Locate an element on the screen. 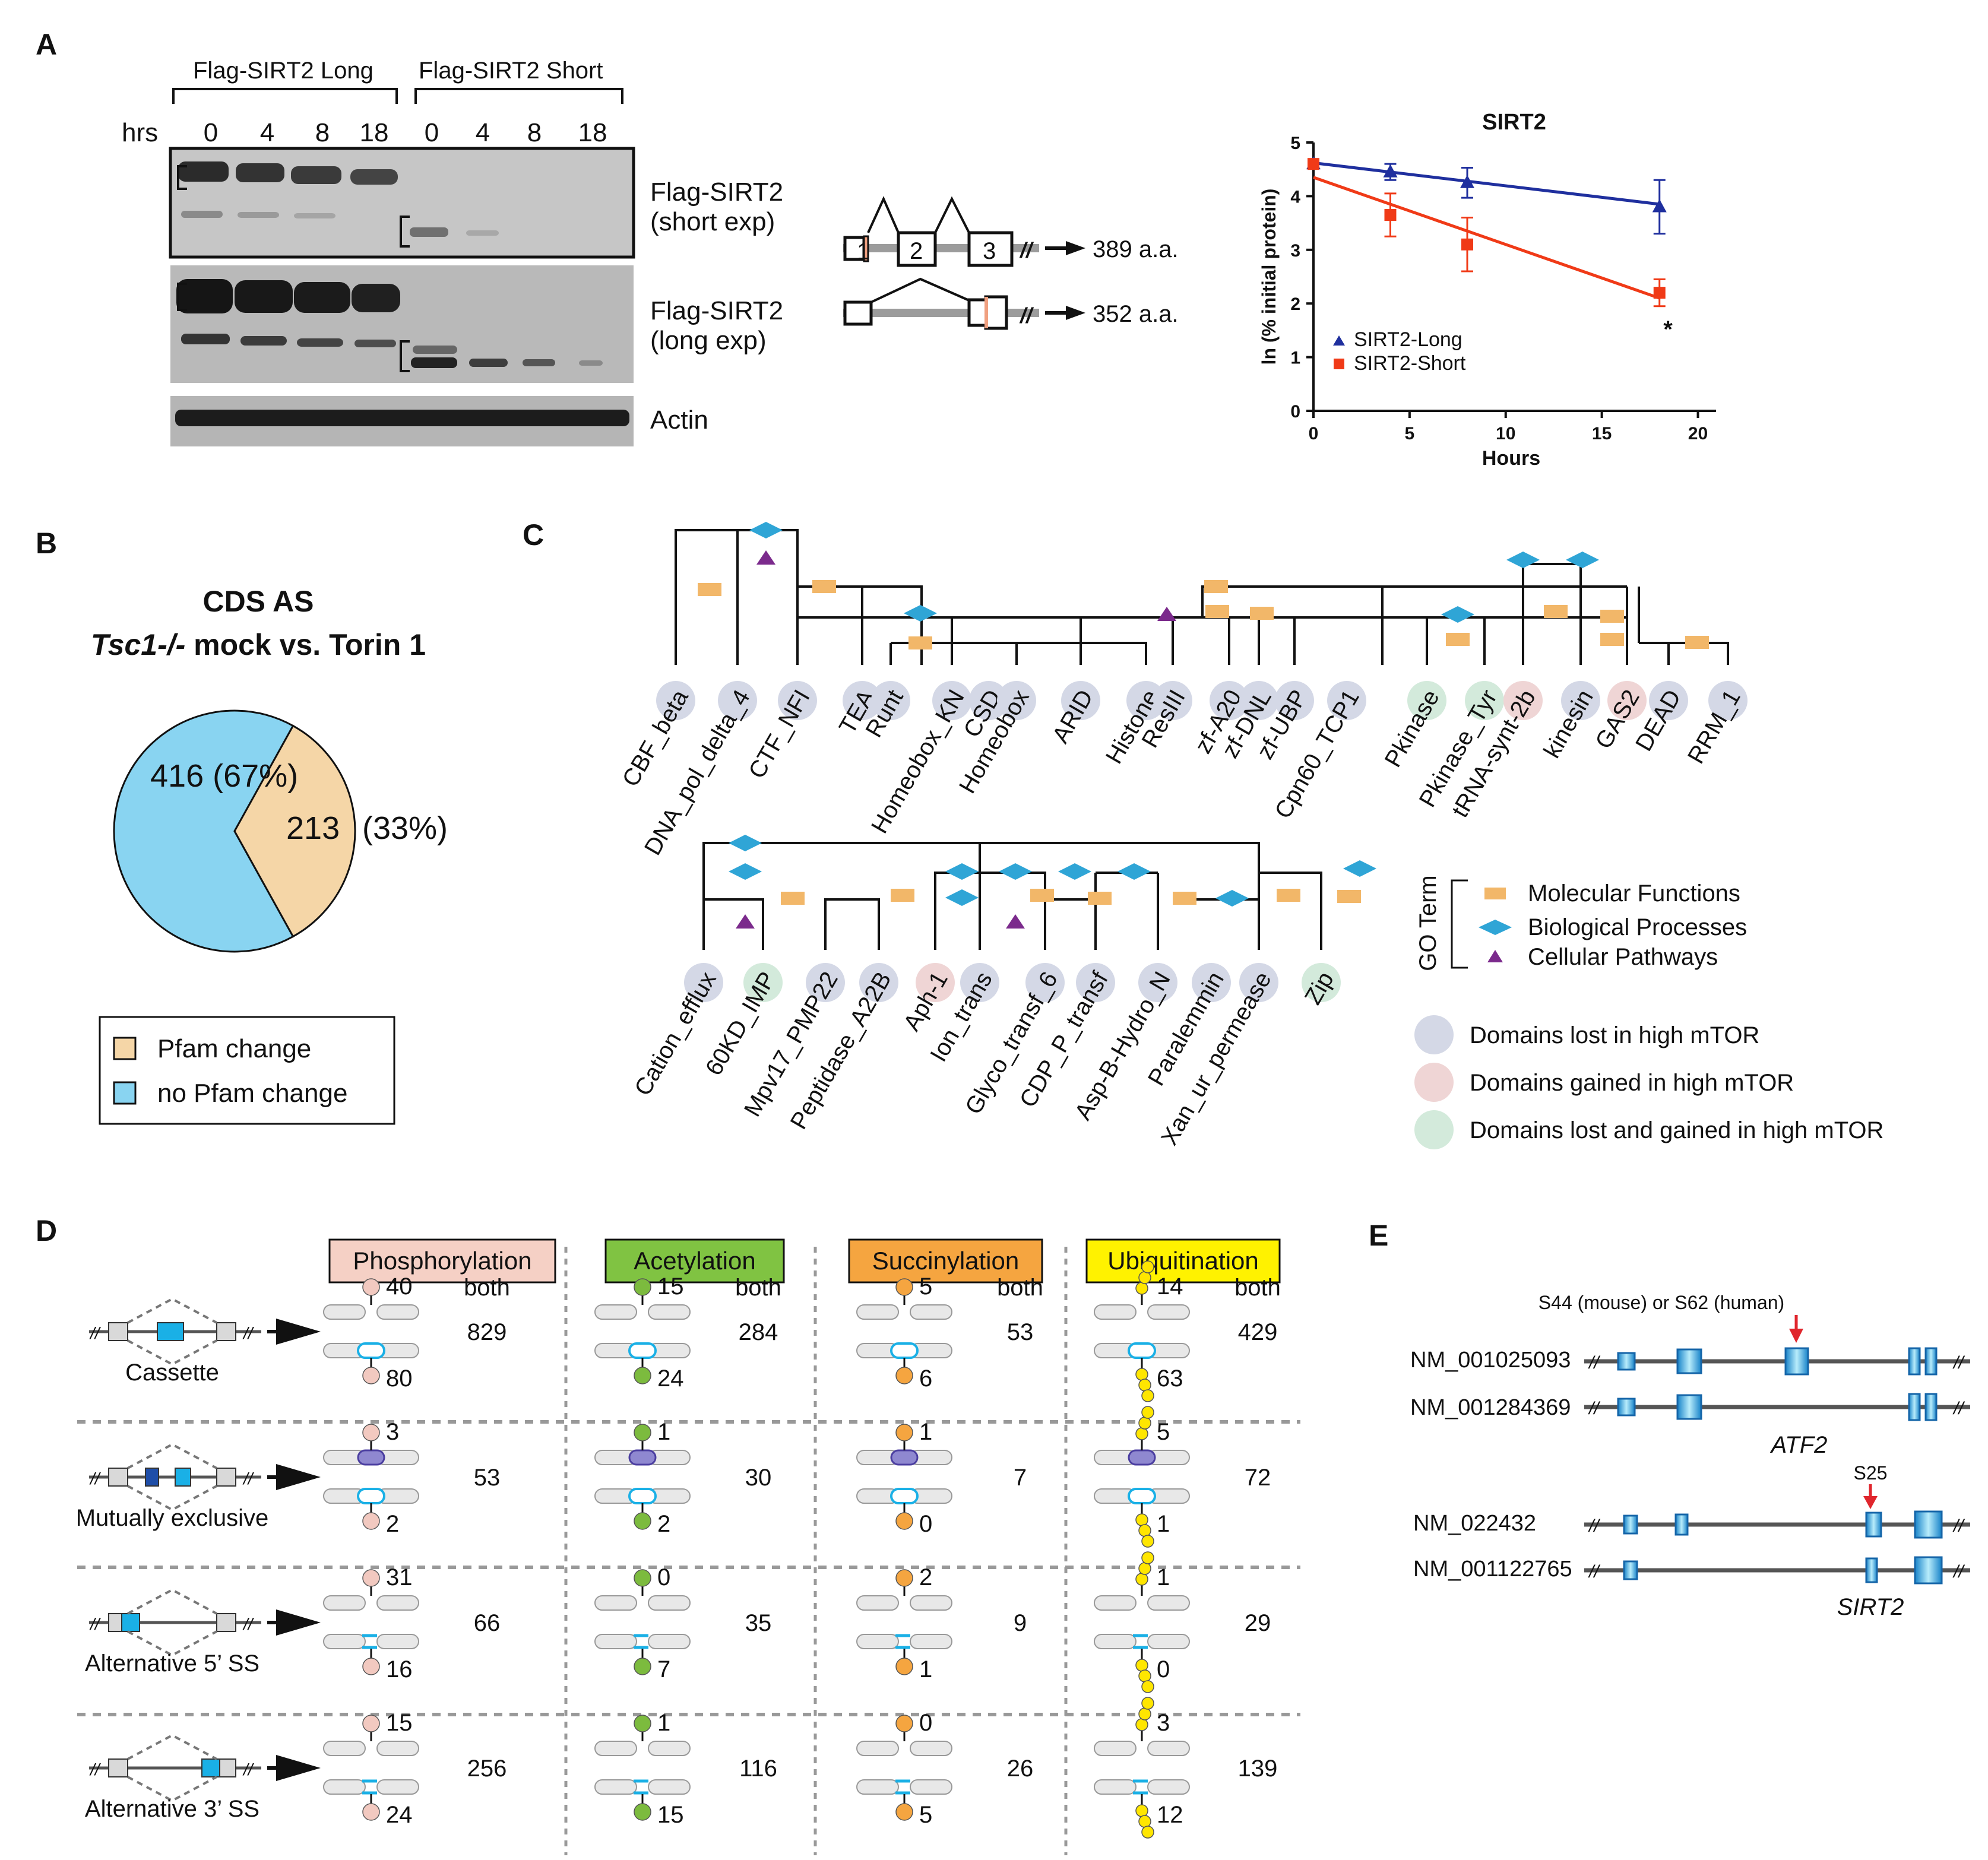 The width and height of the screenshot is (1988, 1860). sirt2-gene-models: 1 2 3 // 389 a.a. // 352 a.a. is located at coordinates (1011, 263).